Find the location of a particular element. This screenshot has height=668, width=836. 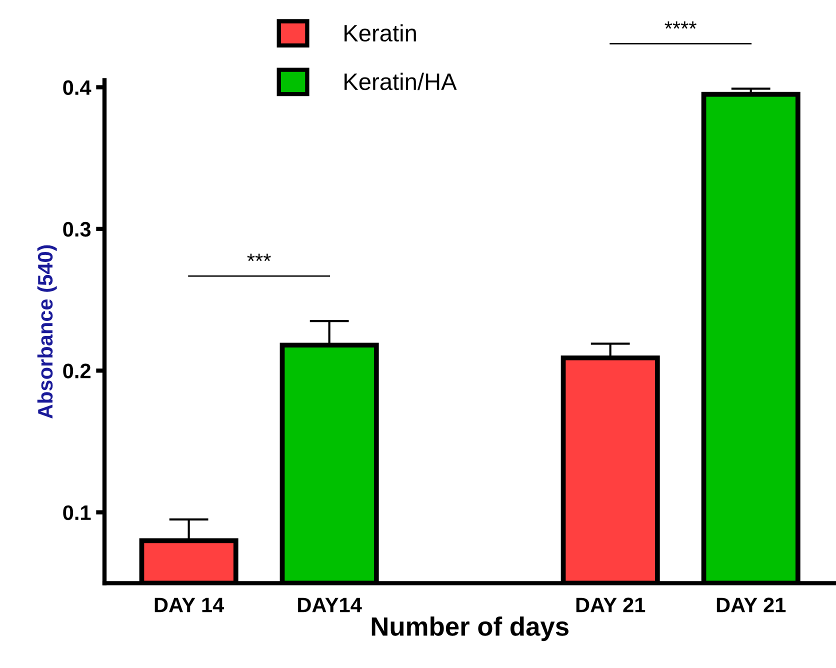

y-tick-label: 0.4 is located at coordinates (77, 87).